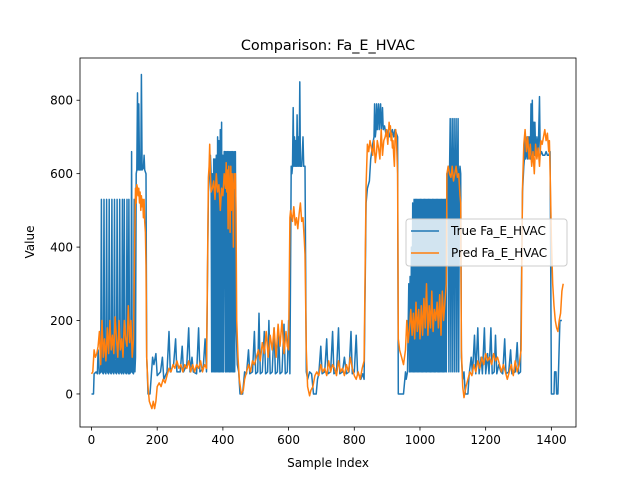 The image size is (640, 484). I want to click on legend: True Fa_E_HVAC Pred Fa_E_HVAC, so click(486, 242).